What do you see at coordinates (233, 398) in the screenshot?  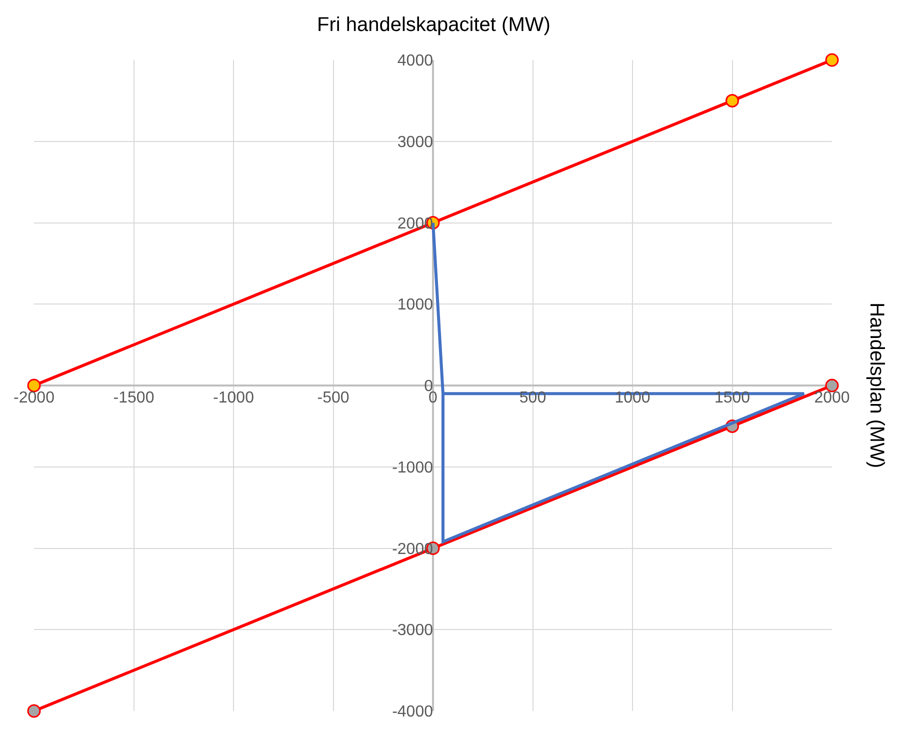 I see `x-tick-label: -1000` at bounding box center [233, 398].